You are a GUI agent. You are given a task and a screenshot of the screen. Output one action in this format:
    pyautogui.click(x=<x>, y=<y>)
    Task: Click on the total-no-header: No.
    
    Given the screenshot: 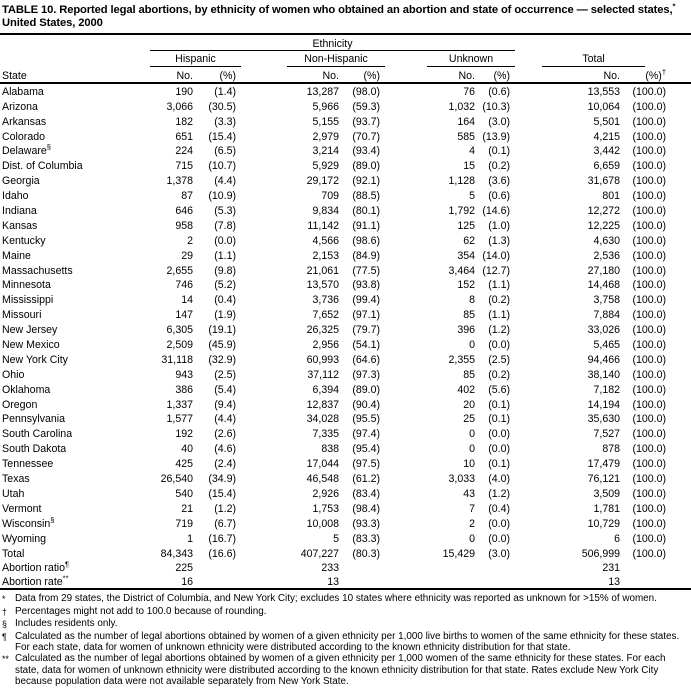 What is the action you would take?
    pyautogui.click(x=568, y=75)
    